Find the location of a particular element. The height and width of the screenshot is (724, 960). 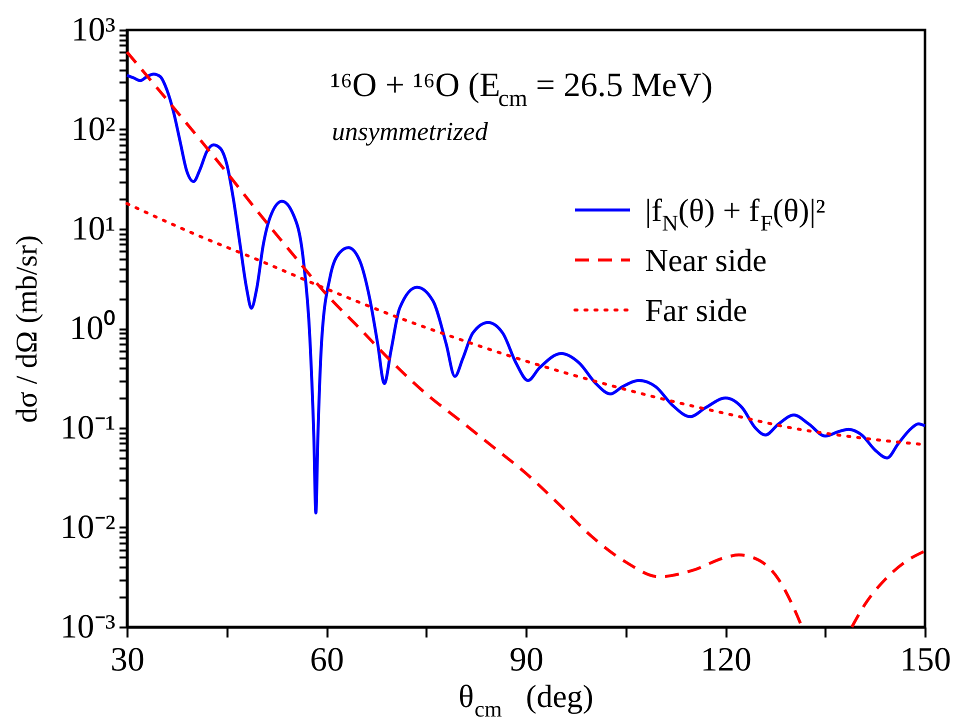

y-tick-label: 10⁻¹ is located at coordinates (88, 428).